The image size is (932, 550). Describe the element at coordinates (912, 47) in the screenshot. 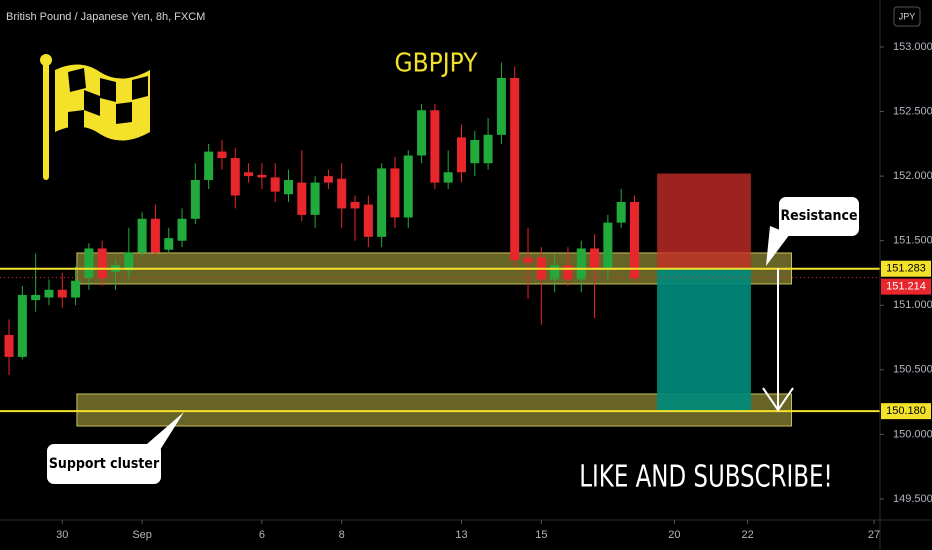

I see `y-tick-label: 153.000` at that location.